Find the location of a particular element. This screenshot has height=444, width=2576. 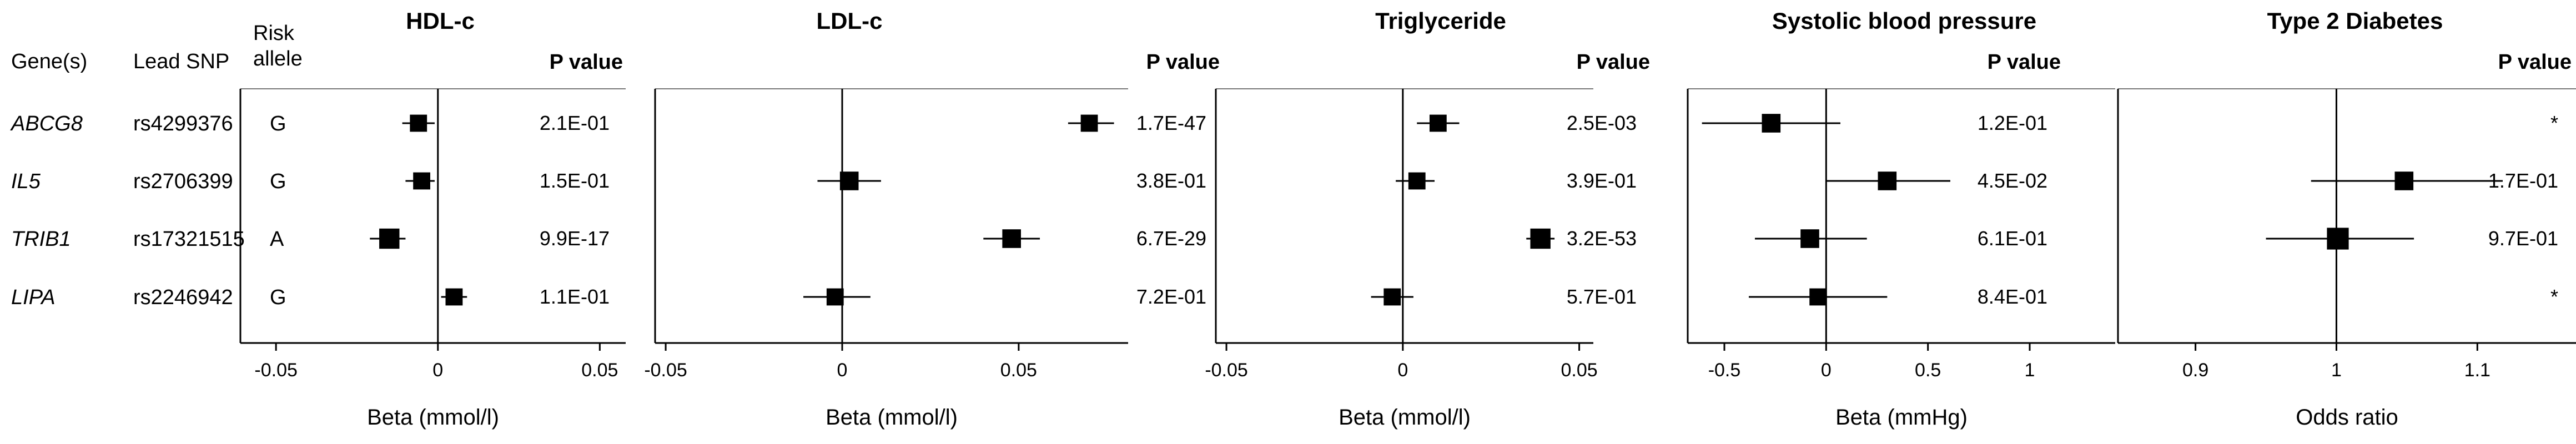

gene-label: IL5 is located at coordinates (26, 182).